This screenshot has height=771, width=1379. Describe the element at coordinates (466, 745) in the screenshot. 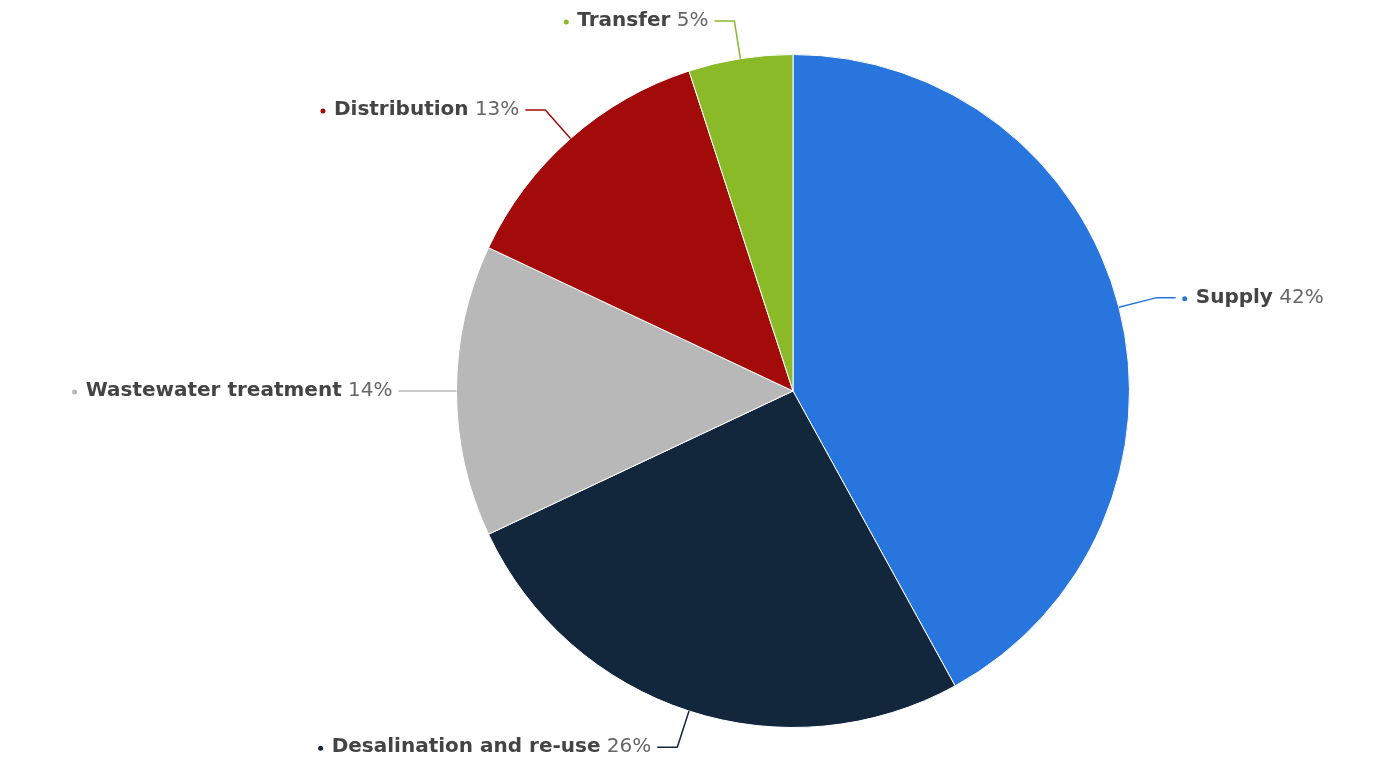

I see `slice-label: Desalination and re-use` at that location.